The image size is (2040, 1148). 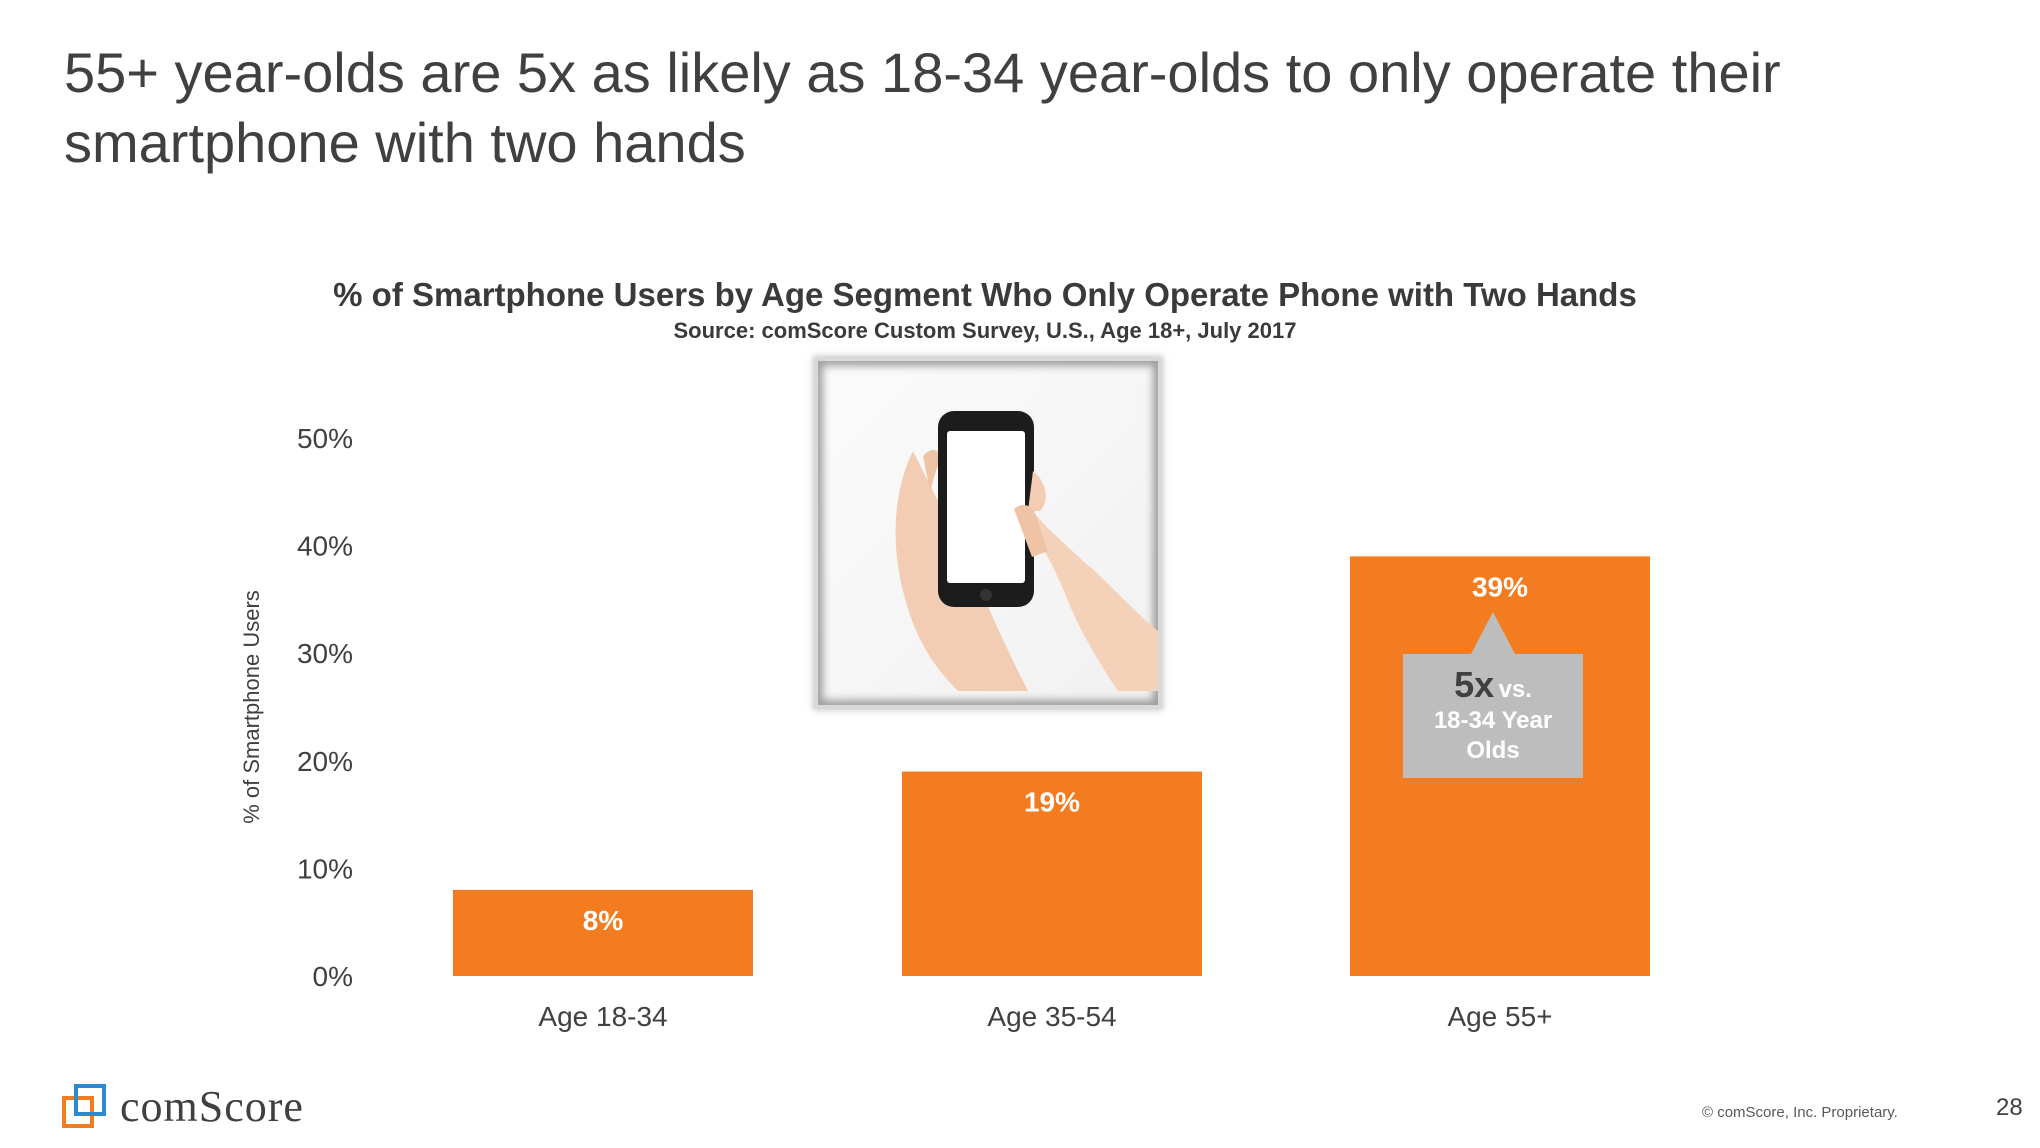 I want to click on callout-5x-comparison: 5x vs. 18-34 Year Olds, so click(x=1493, y=695).